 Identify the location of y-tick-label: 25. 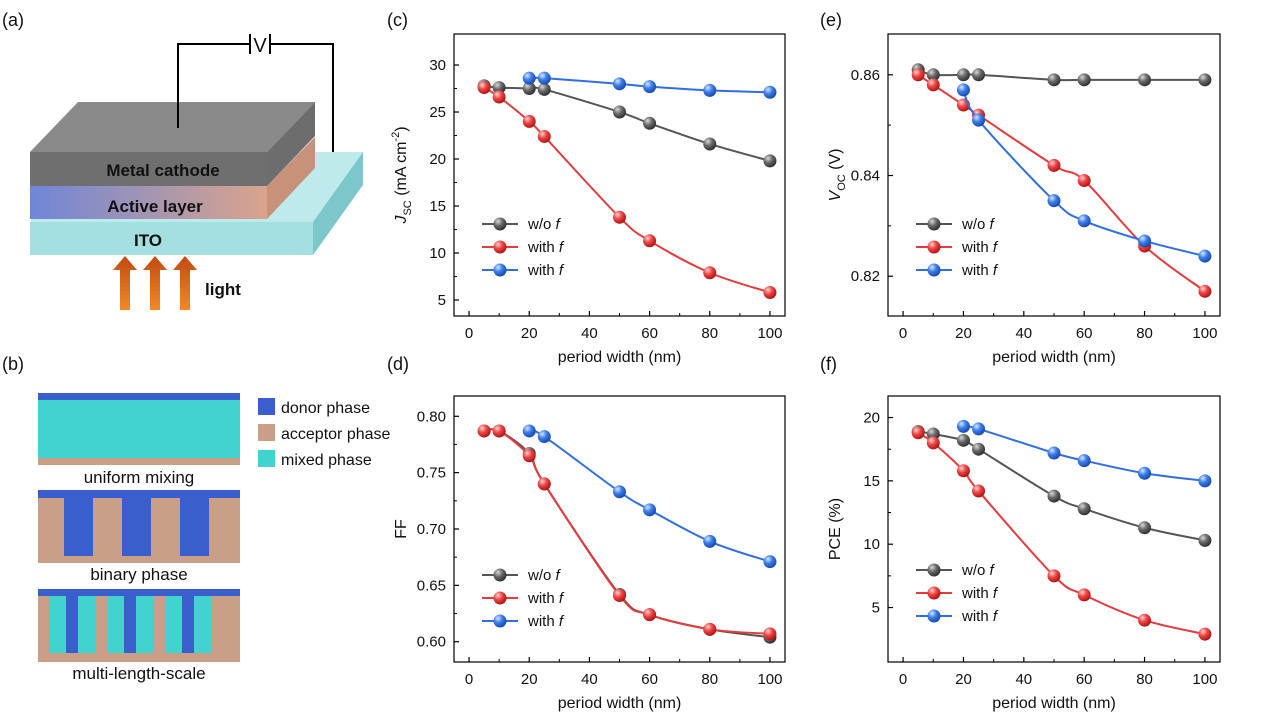
(437, 112).